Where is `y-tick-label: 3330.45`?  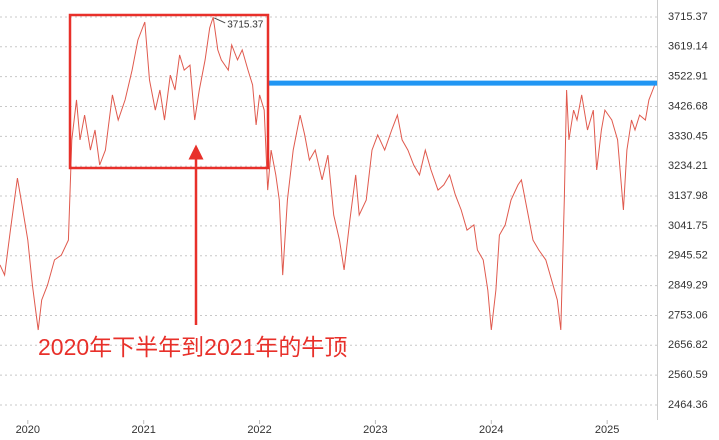
y-tick-label: 3330.45 is located at coordinates (688, 136).